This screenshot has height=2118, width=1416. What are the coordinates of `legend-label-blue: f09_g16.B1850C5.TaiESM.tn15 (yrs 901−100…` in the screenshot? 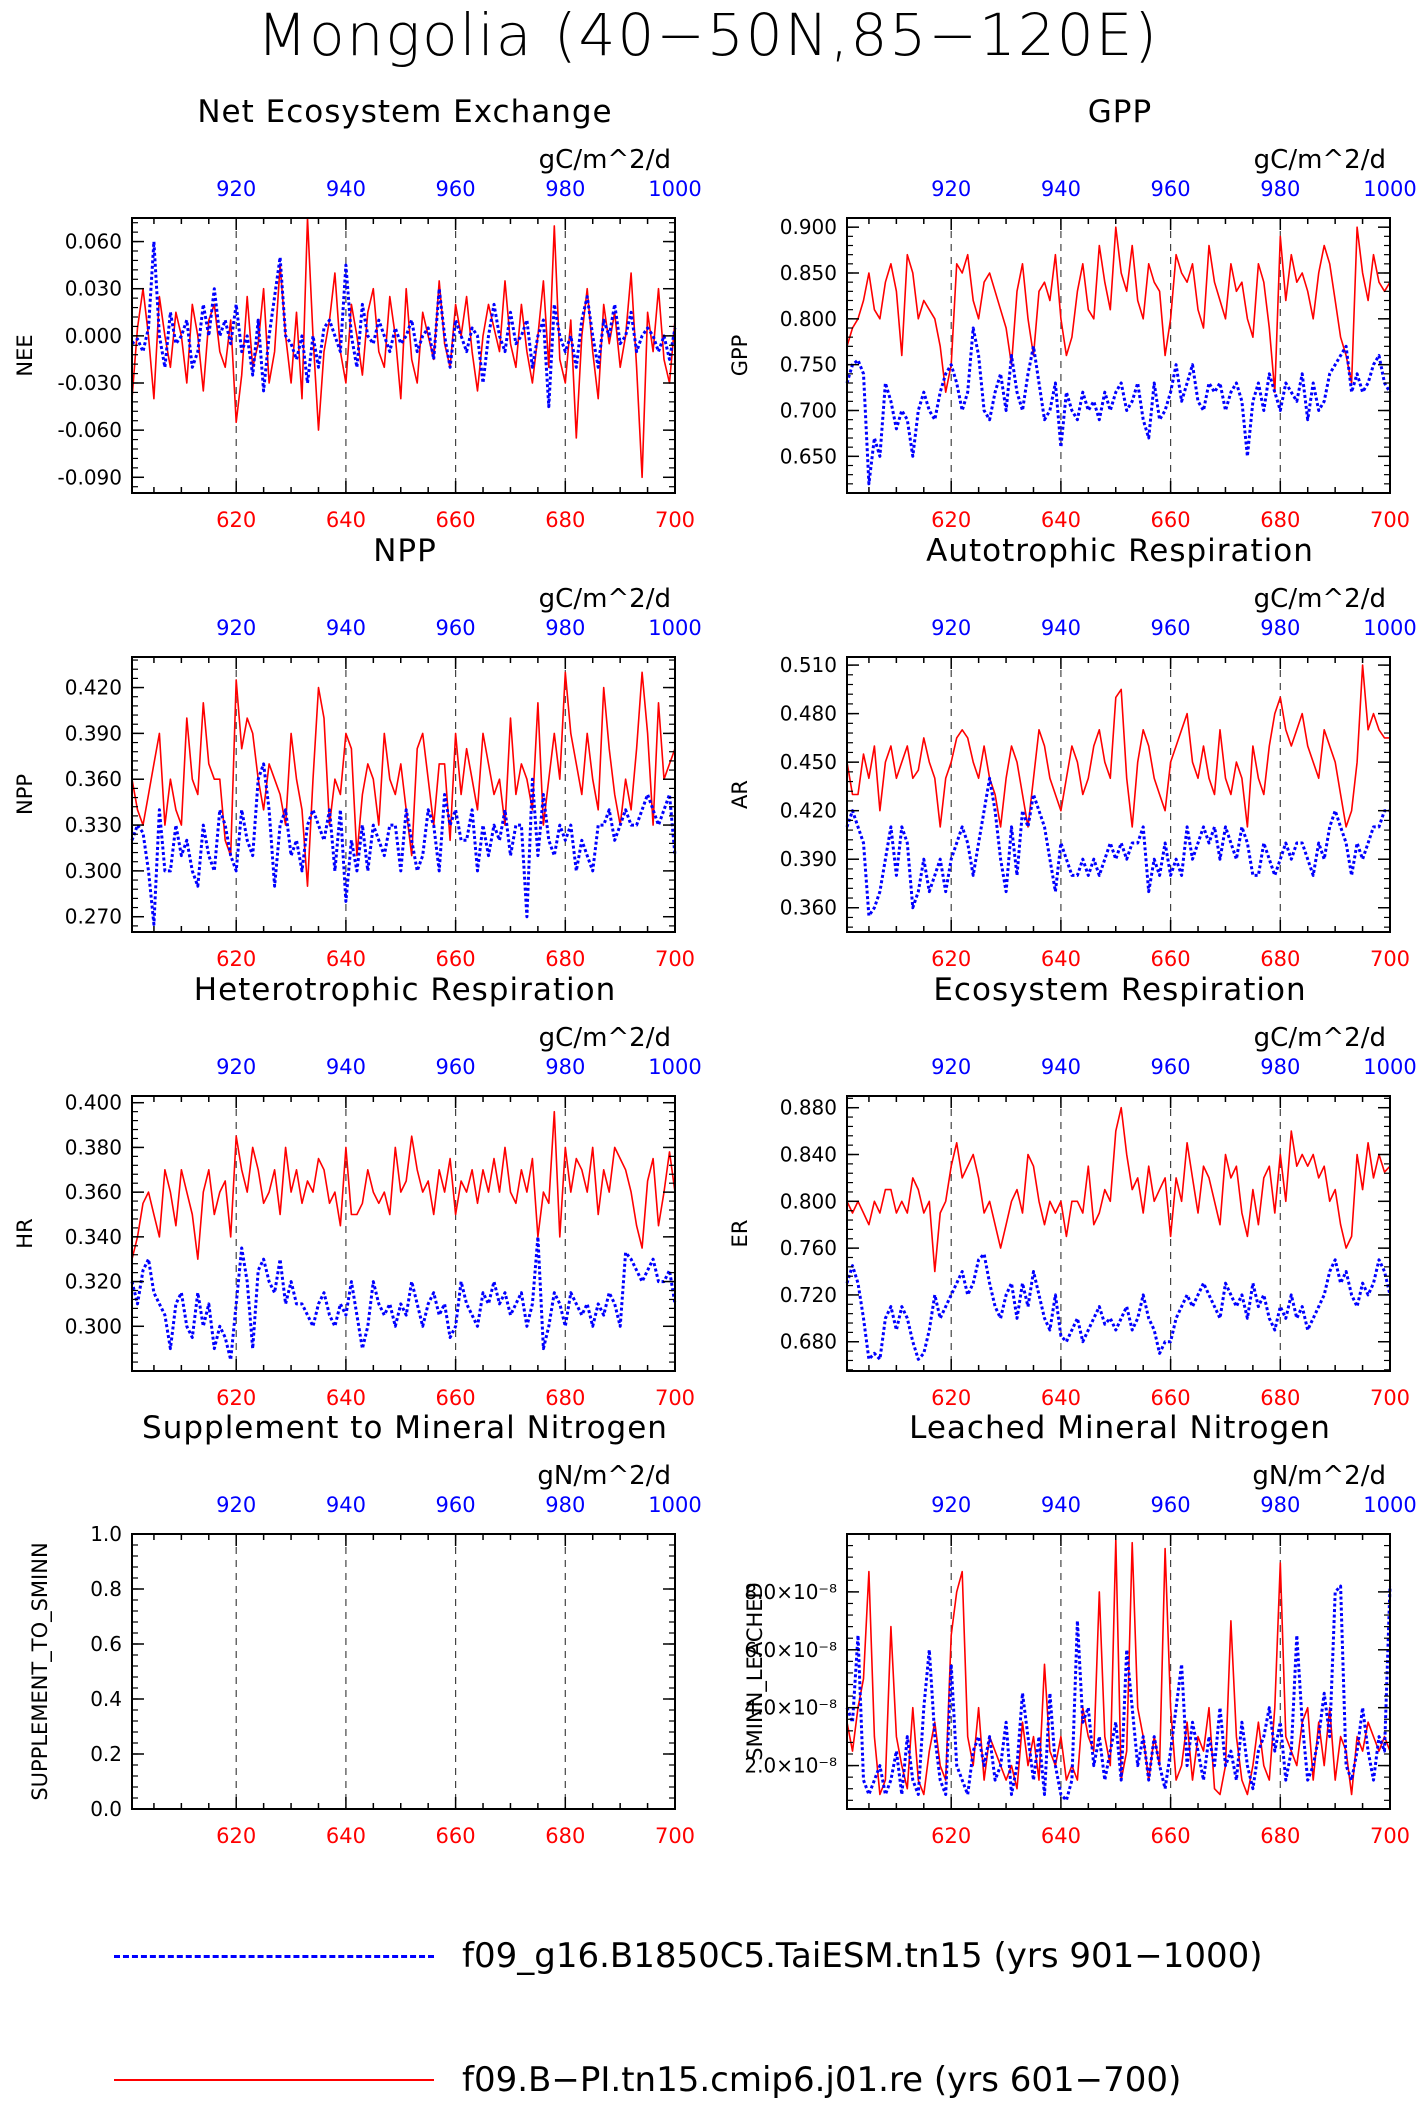 It's located at (862, 1956).